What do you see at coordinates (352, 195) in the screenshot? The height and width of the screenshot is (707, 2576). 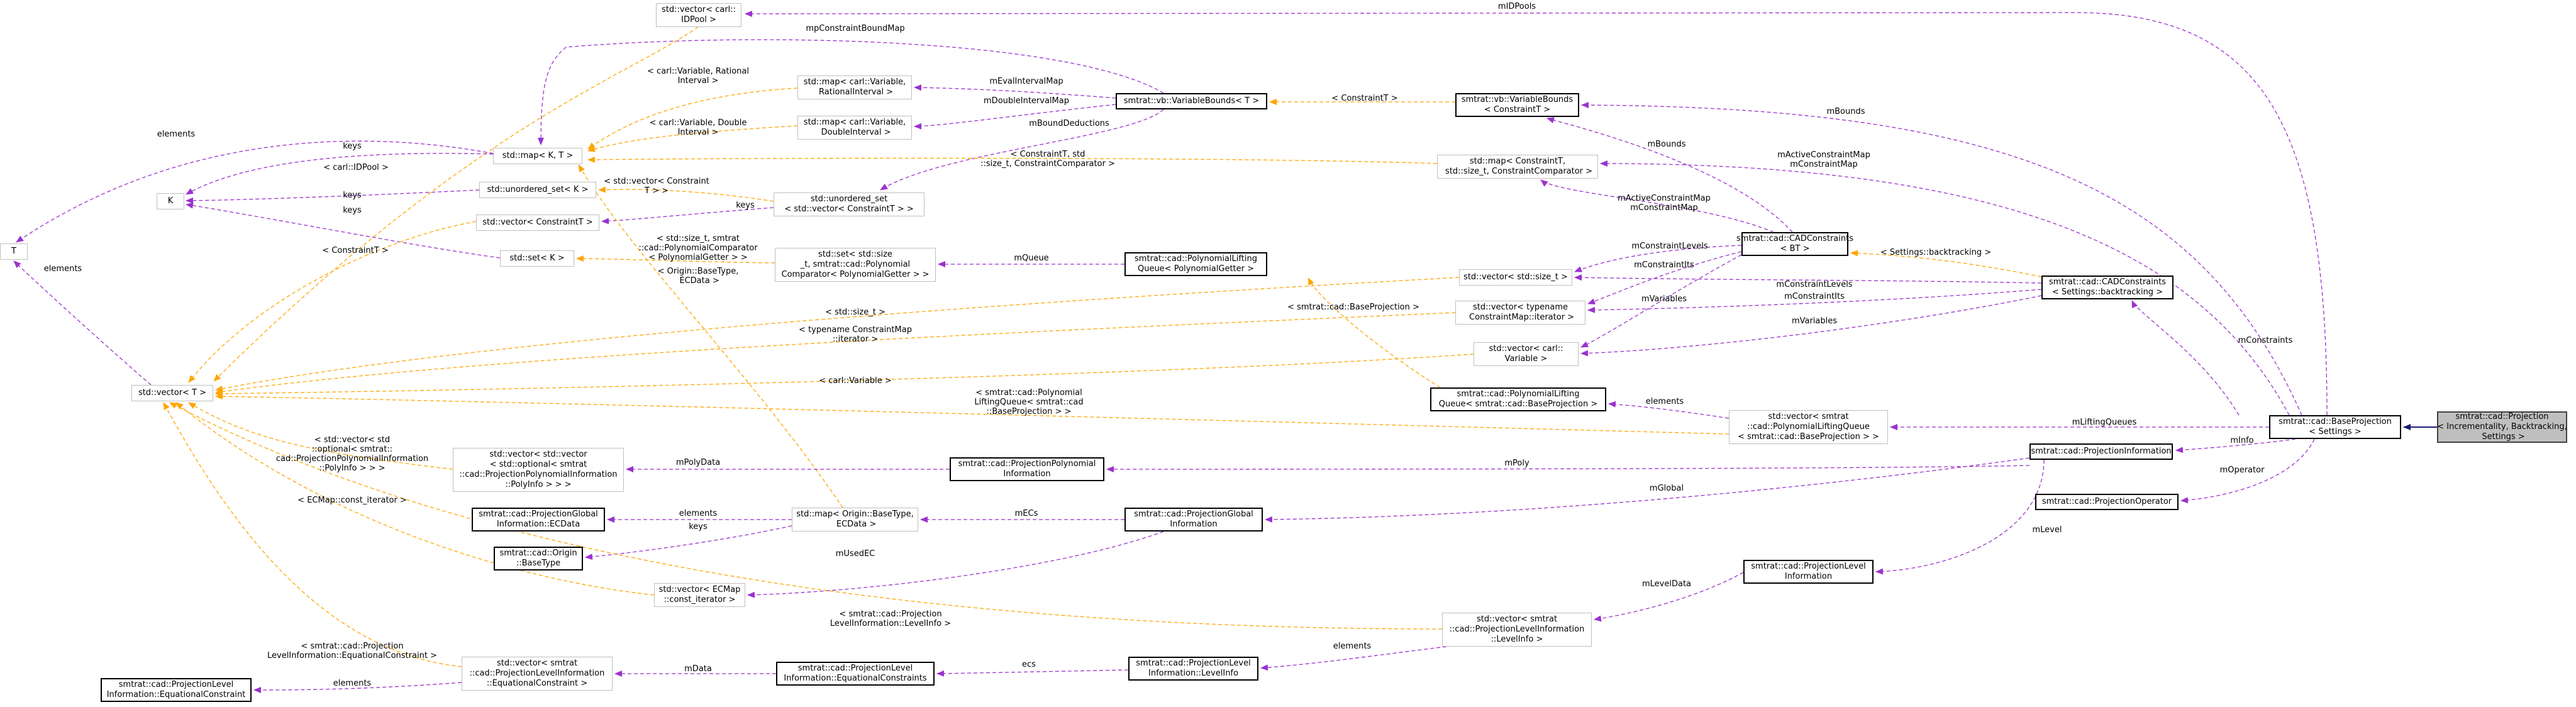 I see `edge-label-keys-b: keys` at bounding box center [352, 195].